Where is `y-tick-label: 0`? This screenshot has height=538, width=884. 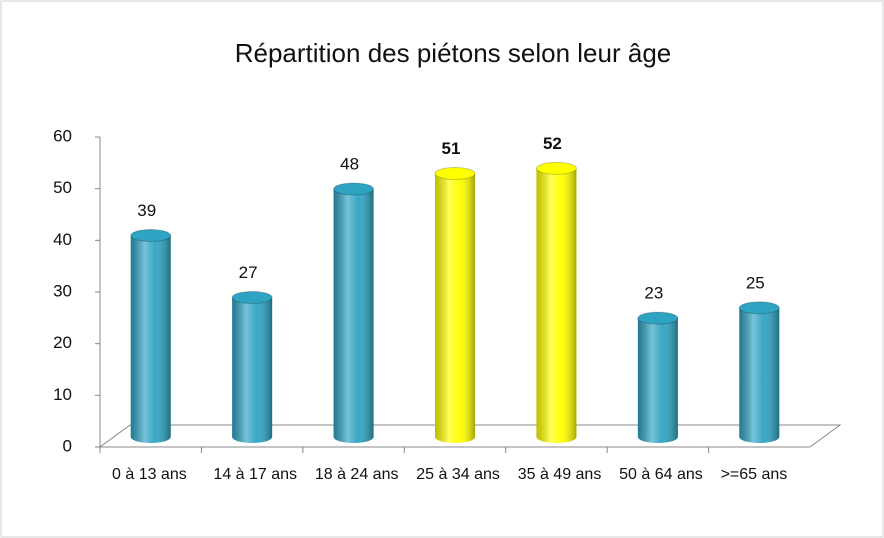 y-tick-label: 0 is located at coordinates (67, 445).